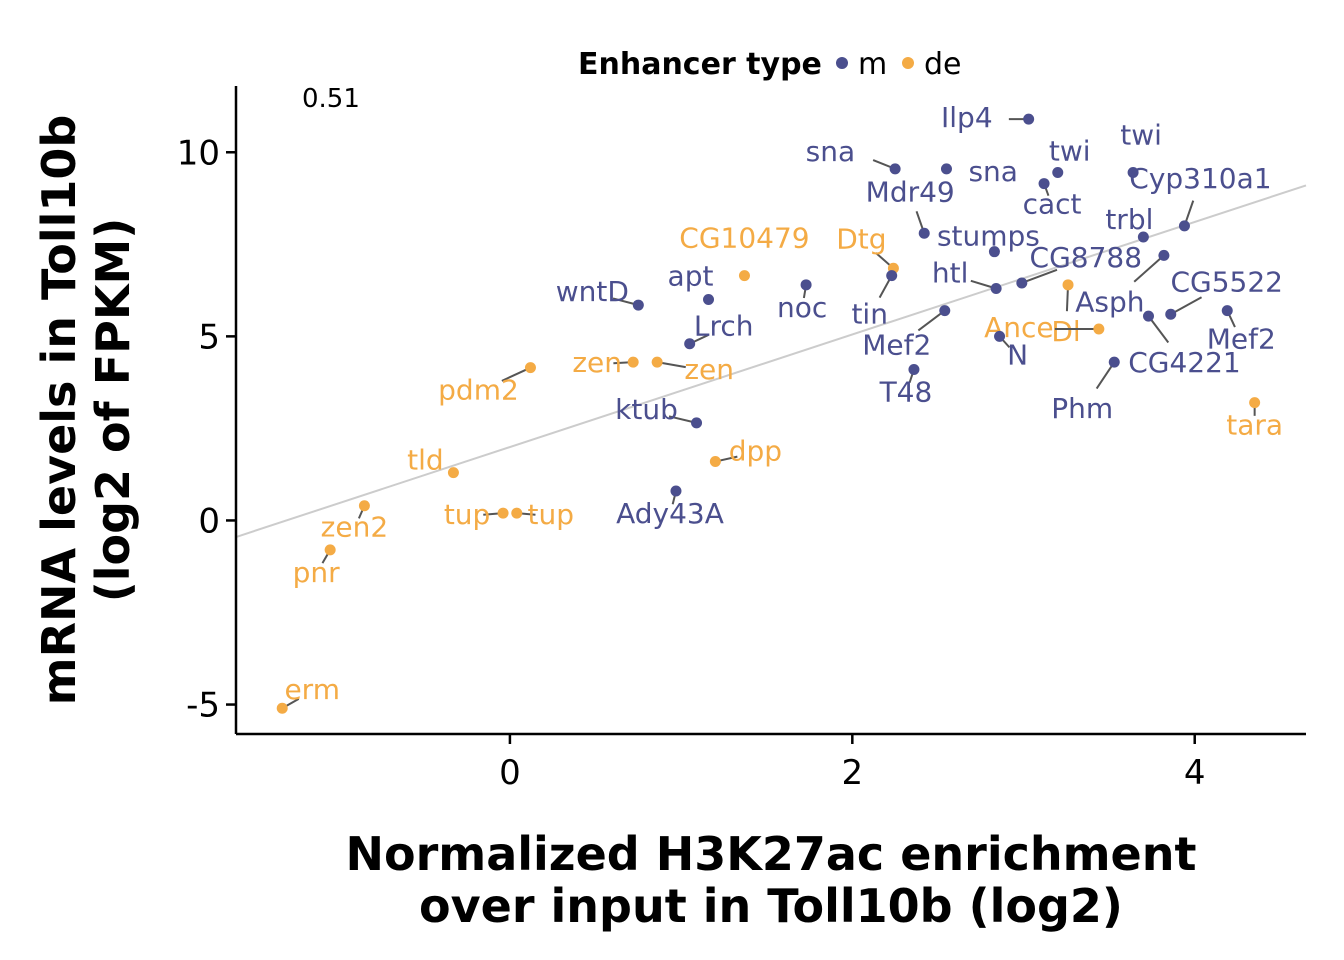  What do you see at coordinates (113, 410) in the screenshot?
I see `y-axis-title-line-2: (log2 of FPKM)` at bounding box center [113, 410].